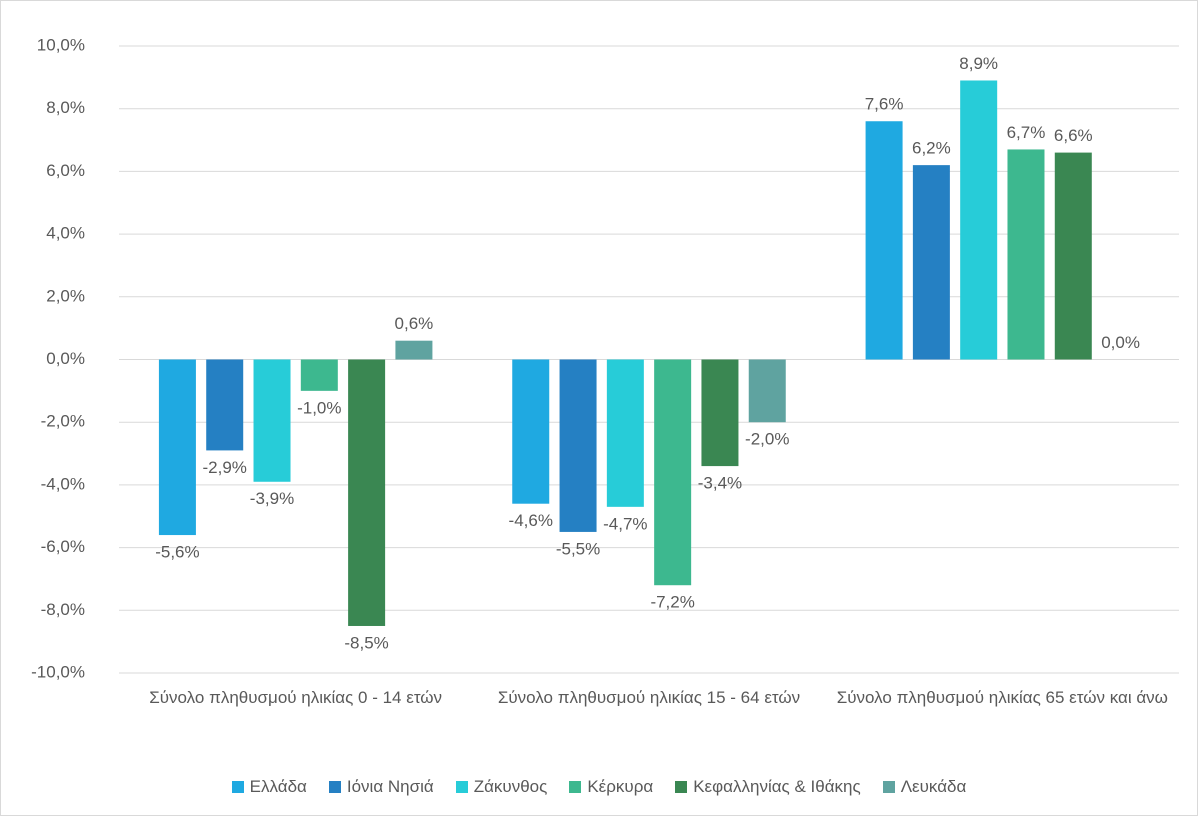 This screenshot has width=1198, height=816. Describe the element at coordinates (933, 786) in the screenshot. I see `legend-label: Λευκάδα` at that location.